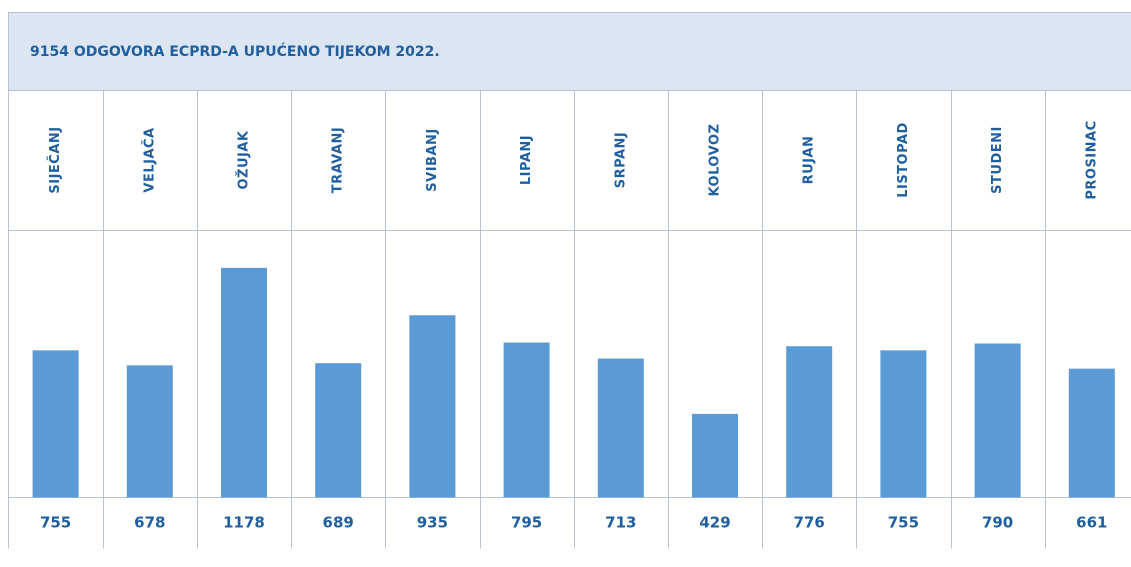  I want to click on category-label: VELJAČA, so click(149, 159).